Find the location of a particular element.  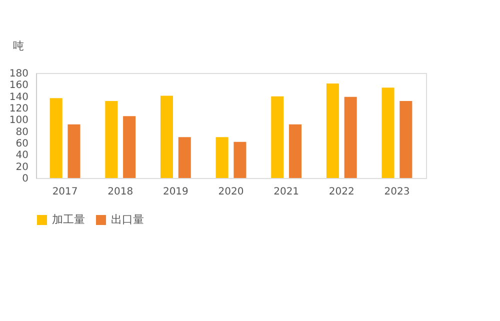

y-tick-label: 20 is located at coordinates (22, 167).